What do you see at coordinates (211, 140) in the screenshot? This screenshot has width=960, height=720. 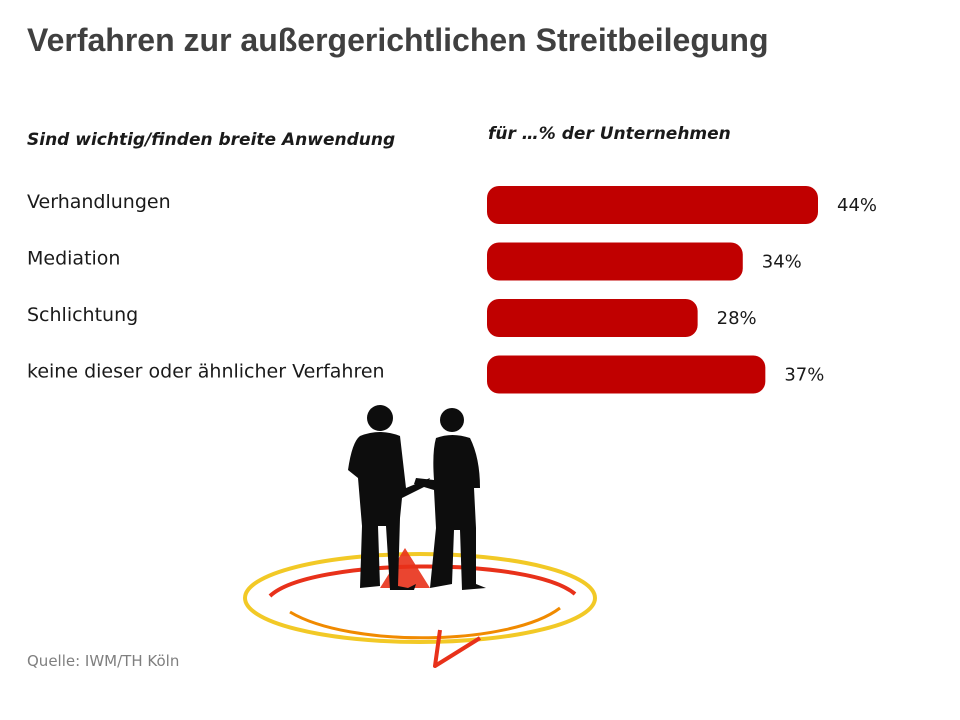 I see `category-column-header: Sind wichtig/finden breite Anwendung` at bounding box center [211, 140].